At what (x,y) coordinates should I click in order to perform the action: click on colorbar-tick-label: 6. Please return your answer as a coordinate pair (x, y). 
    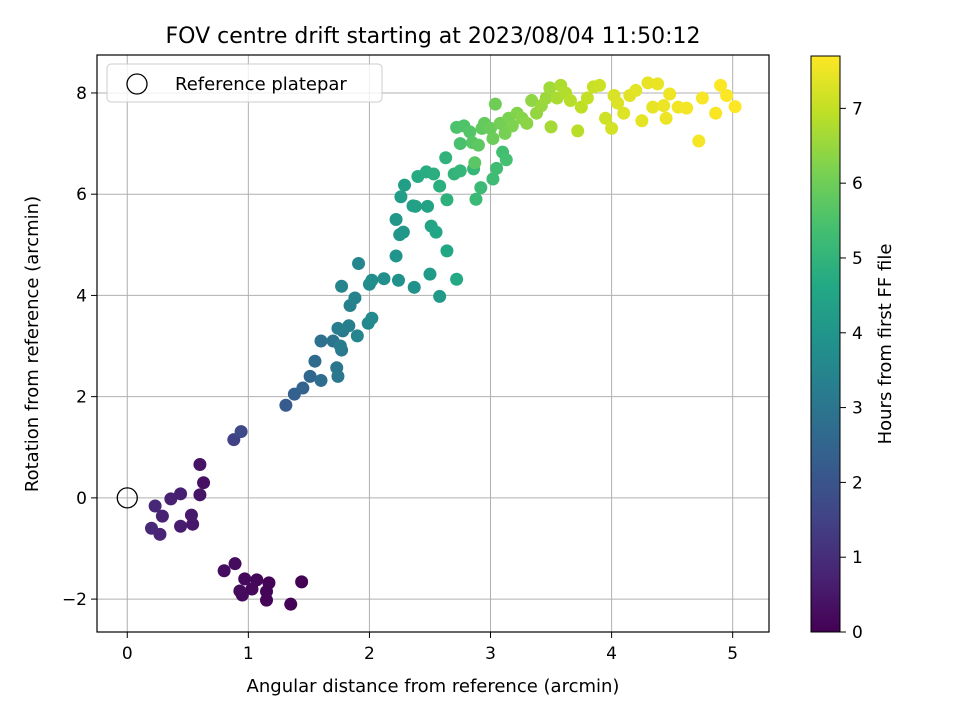
    Looking at the image, I should click on (857, 184).